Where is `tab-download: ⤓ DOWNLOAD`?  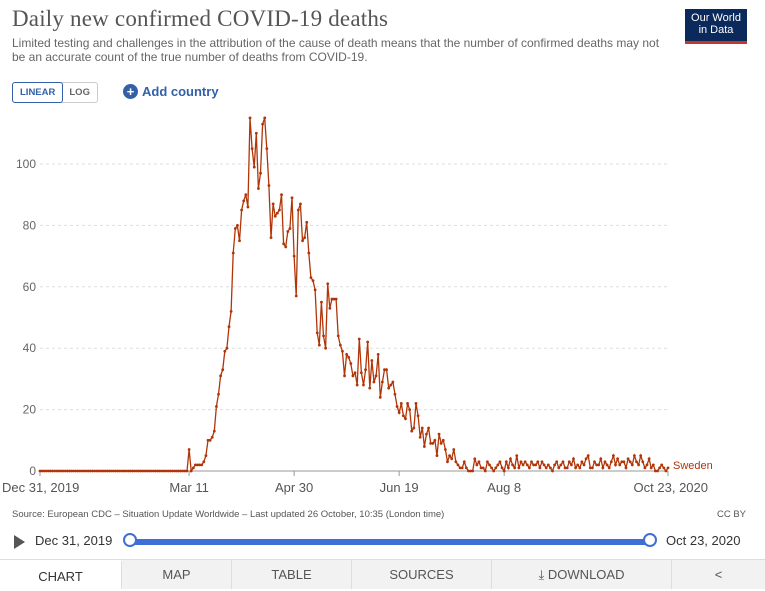
tab-download: ⤓ DOWNLOAD is located at coordinates (582, 574).